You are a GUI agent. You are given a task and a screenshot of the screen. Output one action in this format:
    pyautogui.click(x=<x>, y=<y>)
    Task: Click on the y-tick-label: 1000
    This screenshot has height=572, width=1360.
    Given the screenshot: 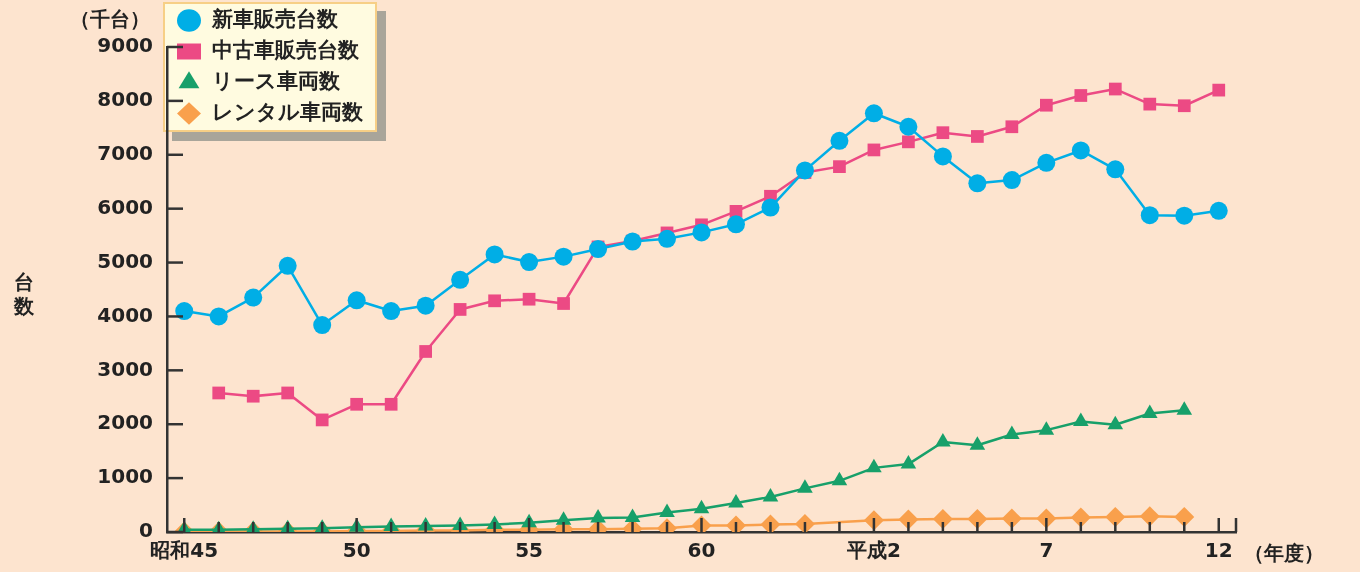 What is the action you would take?
    pyautogui.click(x=125, y=476)
    